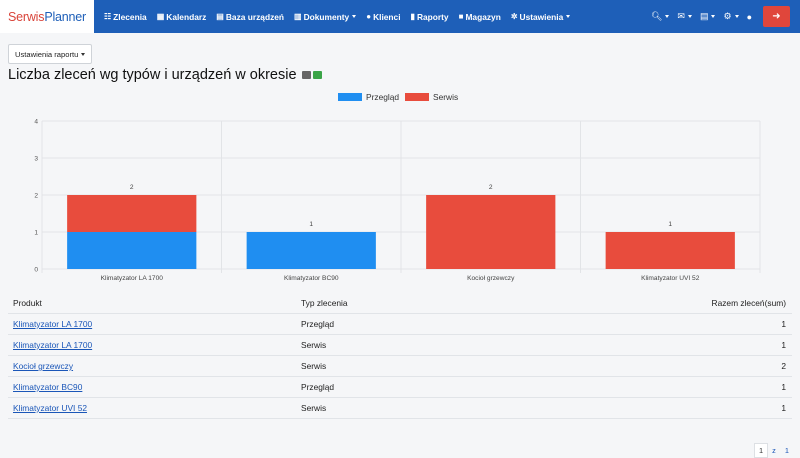 The height and width of the screenshot is (458, 800). I want to click on nav-item-klienci: ● Klienci, so click(383, 17).